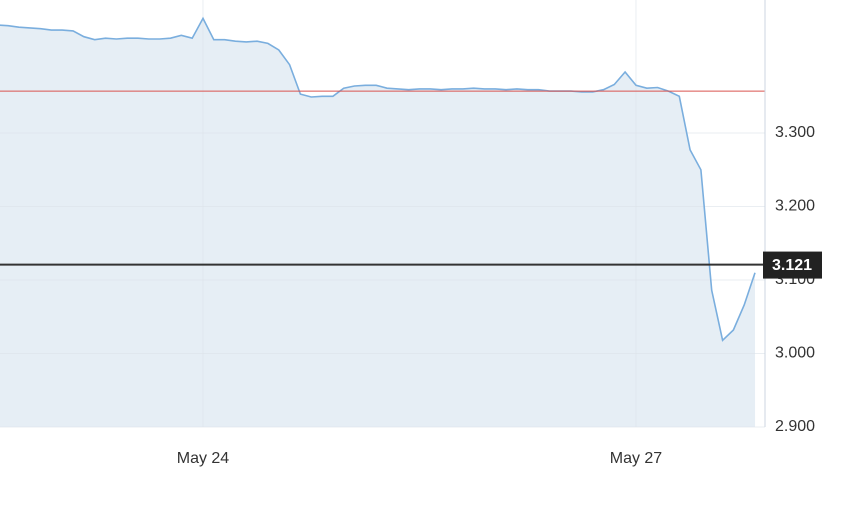  What do you see at coordinates (636, 458) in the screenshot?
I see `x-tick-label: May 27` at bounding box center [636, 458].